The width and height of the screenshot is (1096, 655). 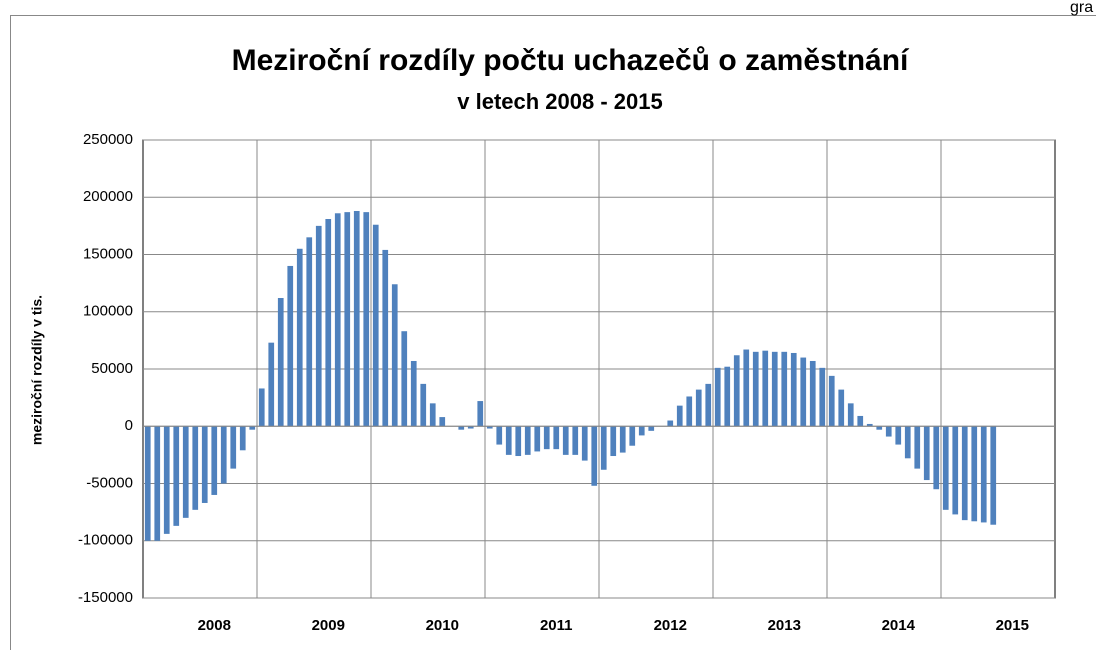 What do you see at coordinates (108, 139) in the screenshot?
I see `y-tick-label: 250000` at bounding box center [108, 139].